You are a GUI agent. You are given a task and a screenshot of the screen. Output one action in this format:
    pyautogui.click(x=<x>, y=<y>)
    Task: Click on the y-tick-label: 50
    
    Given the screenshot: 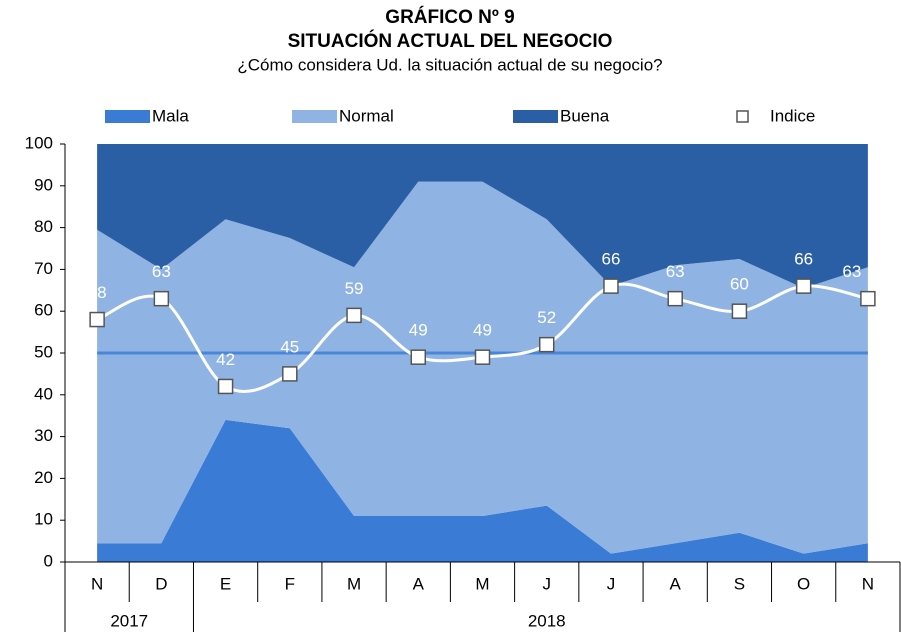 What is the action you would take?
    pyautogui.click(x=43, y=351)
    